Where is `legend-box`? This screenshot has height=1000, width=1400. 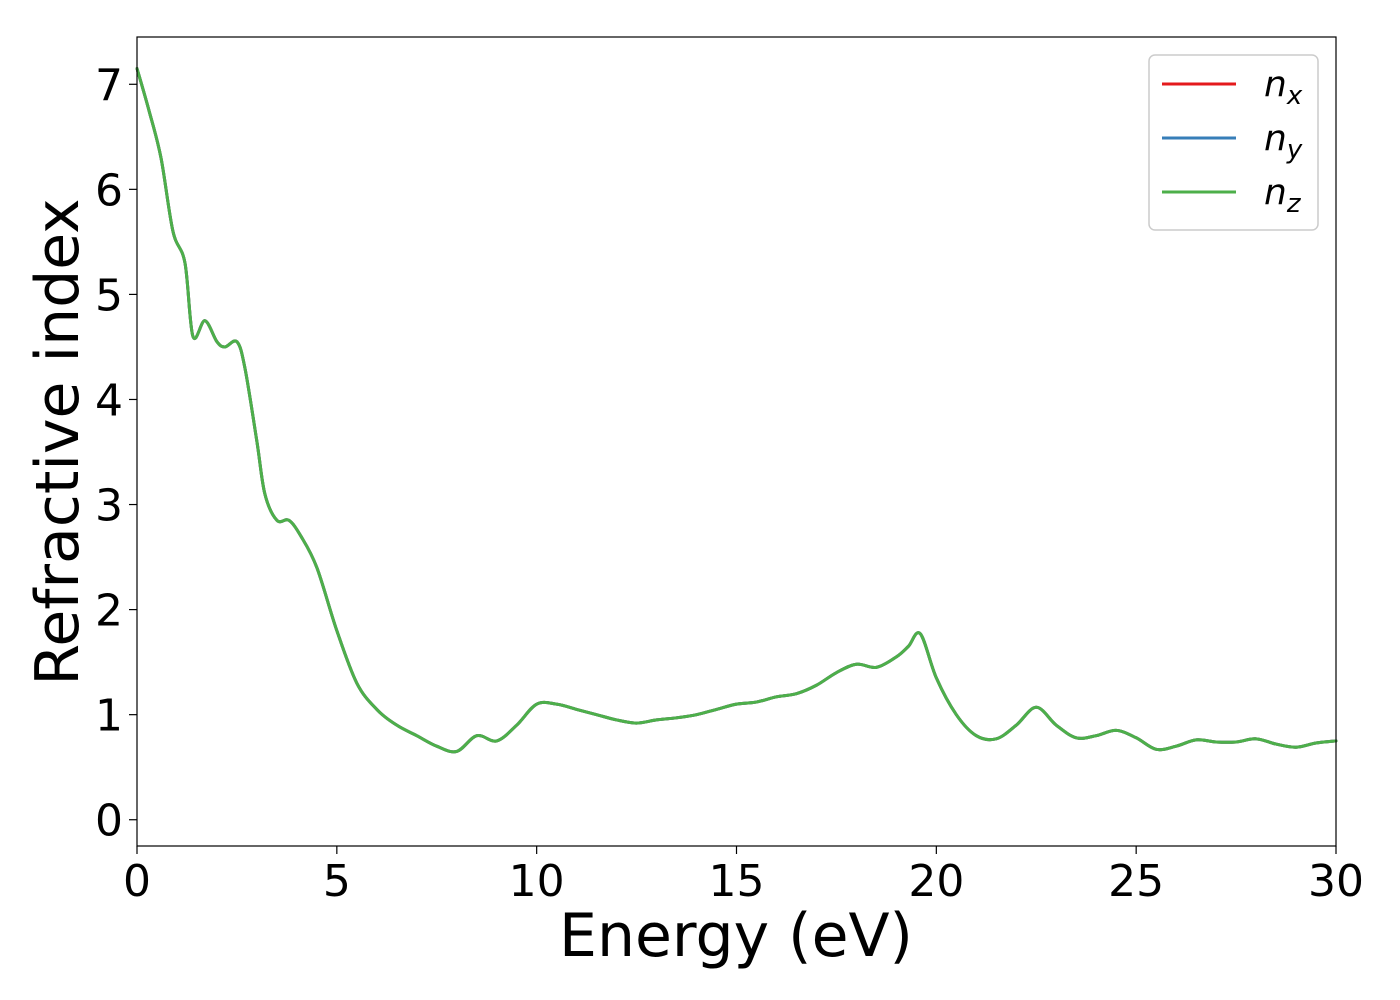
legend-box is located at coordinates (1233, 142).